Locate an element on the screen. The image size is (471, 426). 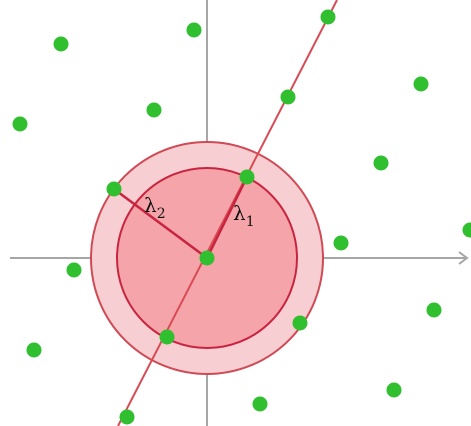
x-axis-arrowhead is located at coordinates (463, 258).